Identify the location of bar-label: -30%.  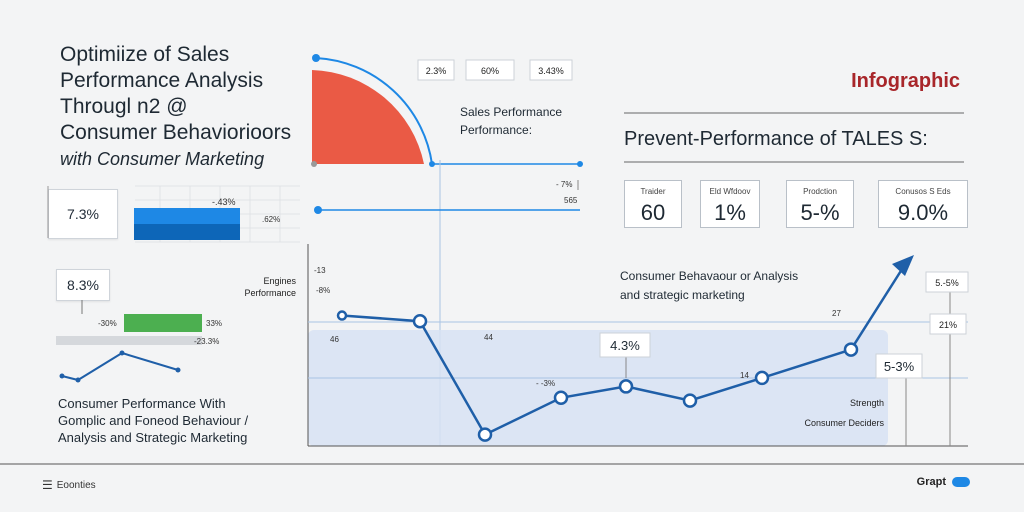
(107, 323).